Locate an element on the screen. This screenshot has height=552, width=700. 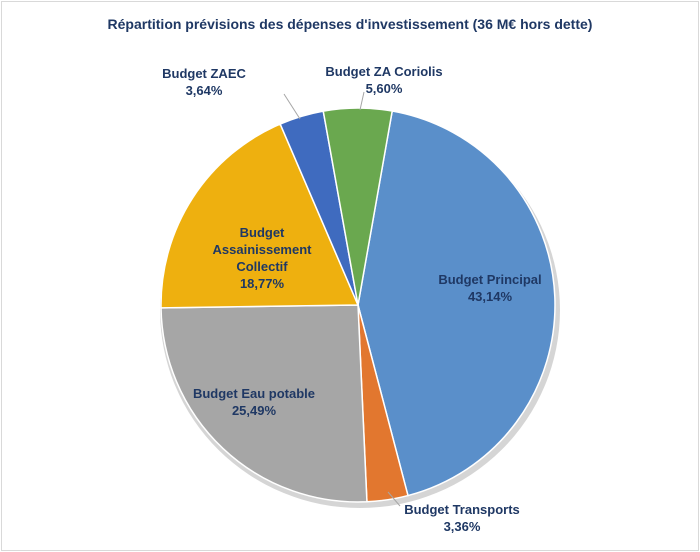
slice-label: Budget Principal 43,14% is located at coordinates (490, 288).